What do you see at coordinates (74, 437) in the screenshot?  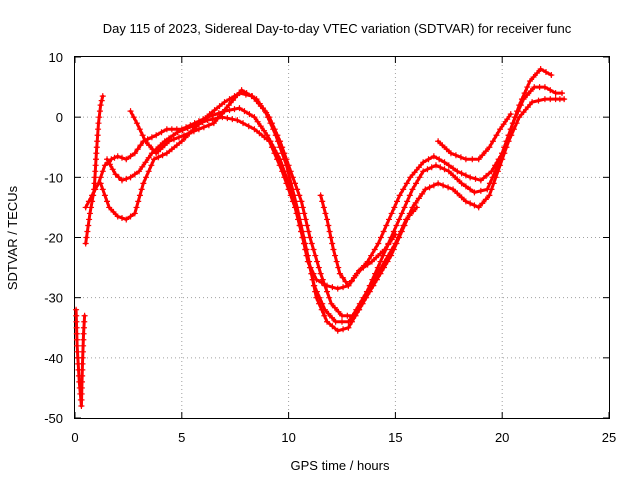 I see `x-tick-label: 0` at bounding box center [74, 437].